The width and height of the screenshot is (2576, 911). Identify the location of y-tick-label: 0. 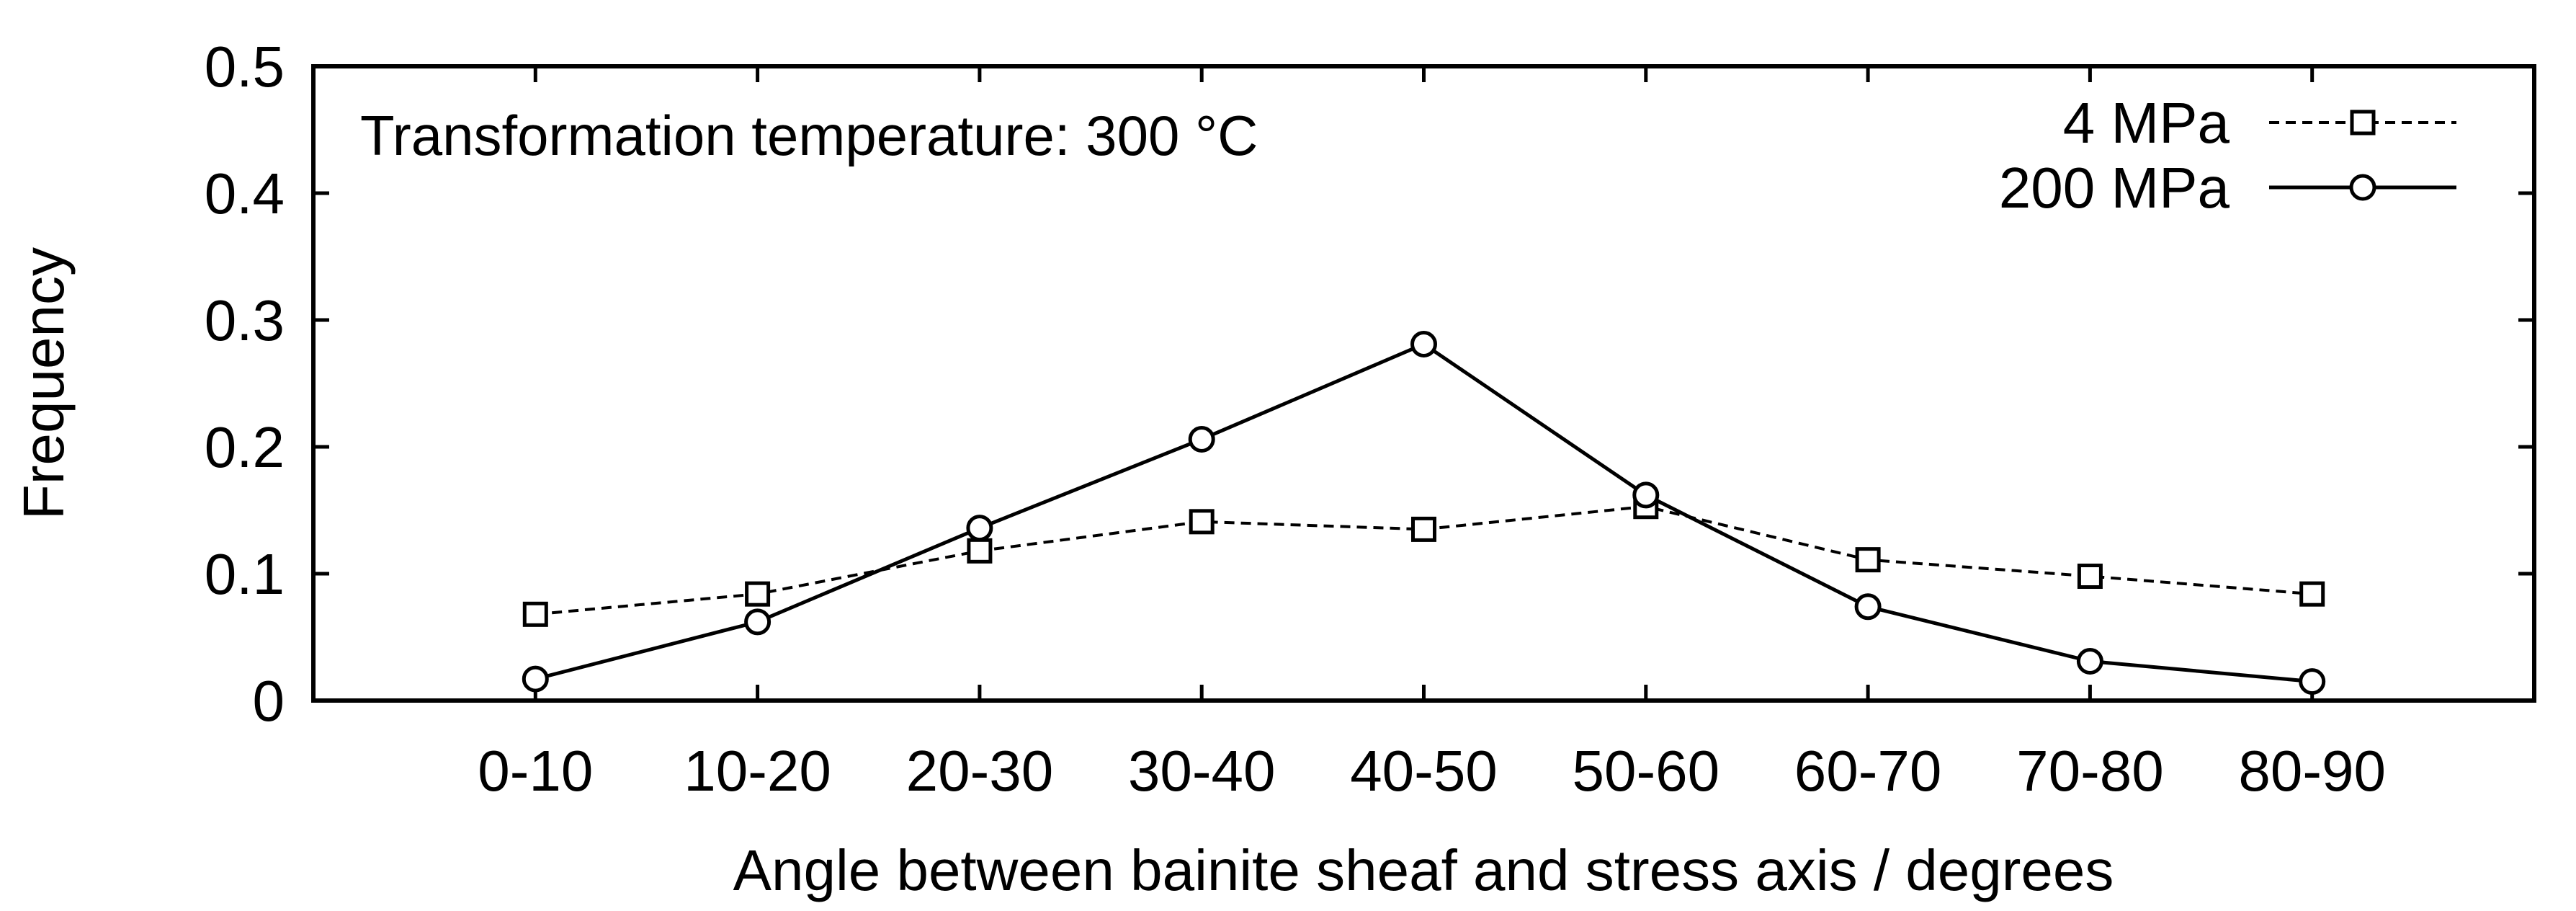
(269, 701).